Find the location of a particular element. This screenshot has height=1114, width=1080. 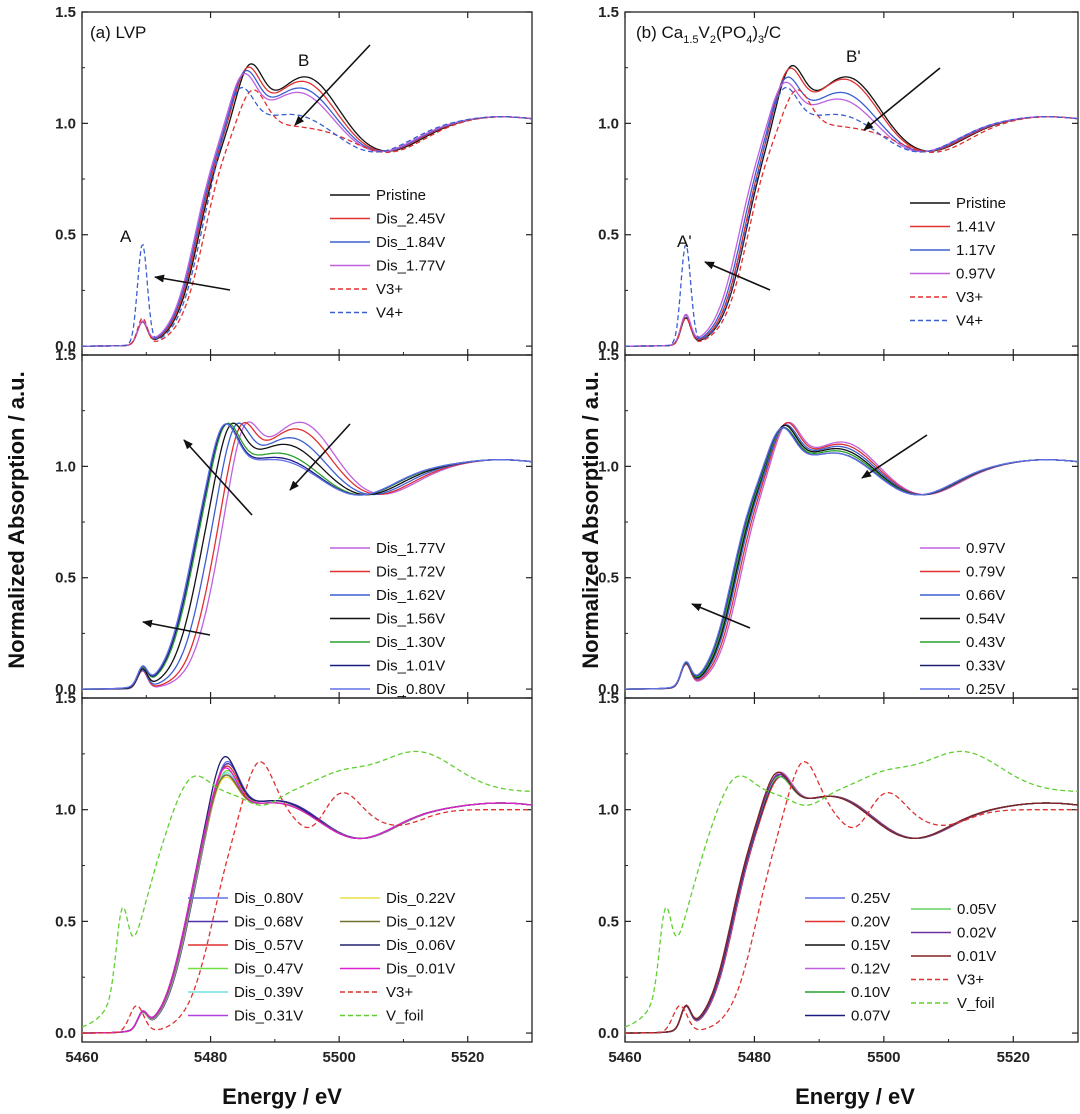

series-line-0-66v is located at coordinates (851, 557).